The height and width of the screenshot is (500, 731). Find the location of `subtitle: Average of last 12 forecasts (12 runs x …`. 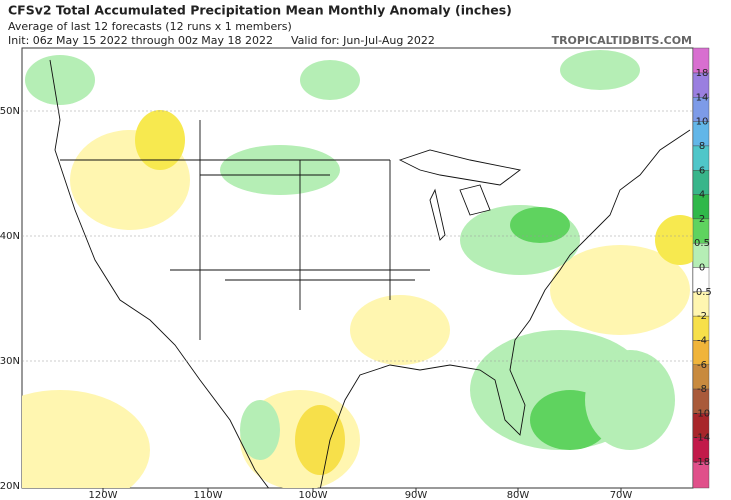

subtitle: Average of last 12 forecasts (12 runs x … is located at coordinates (150, 26).